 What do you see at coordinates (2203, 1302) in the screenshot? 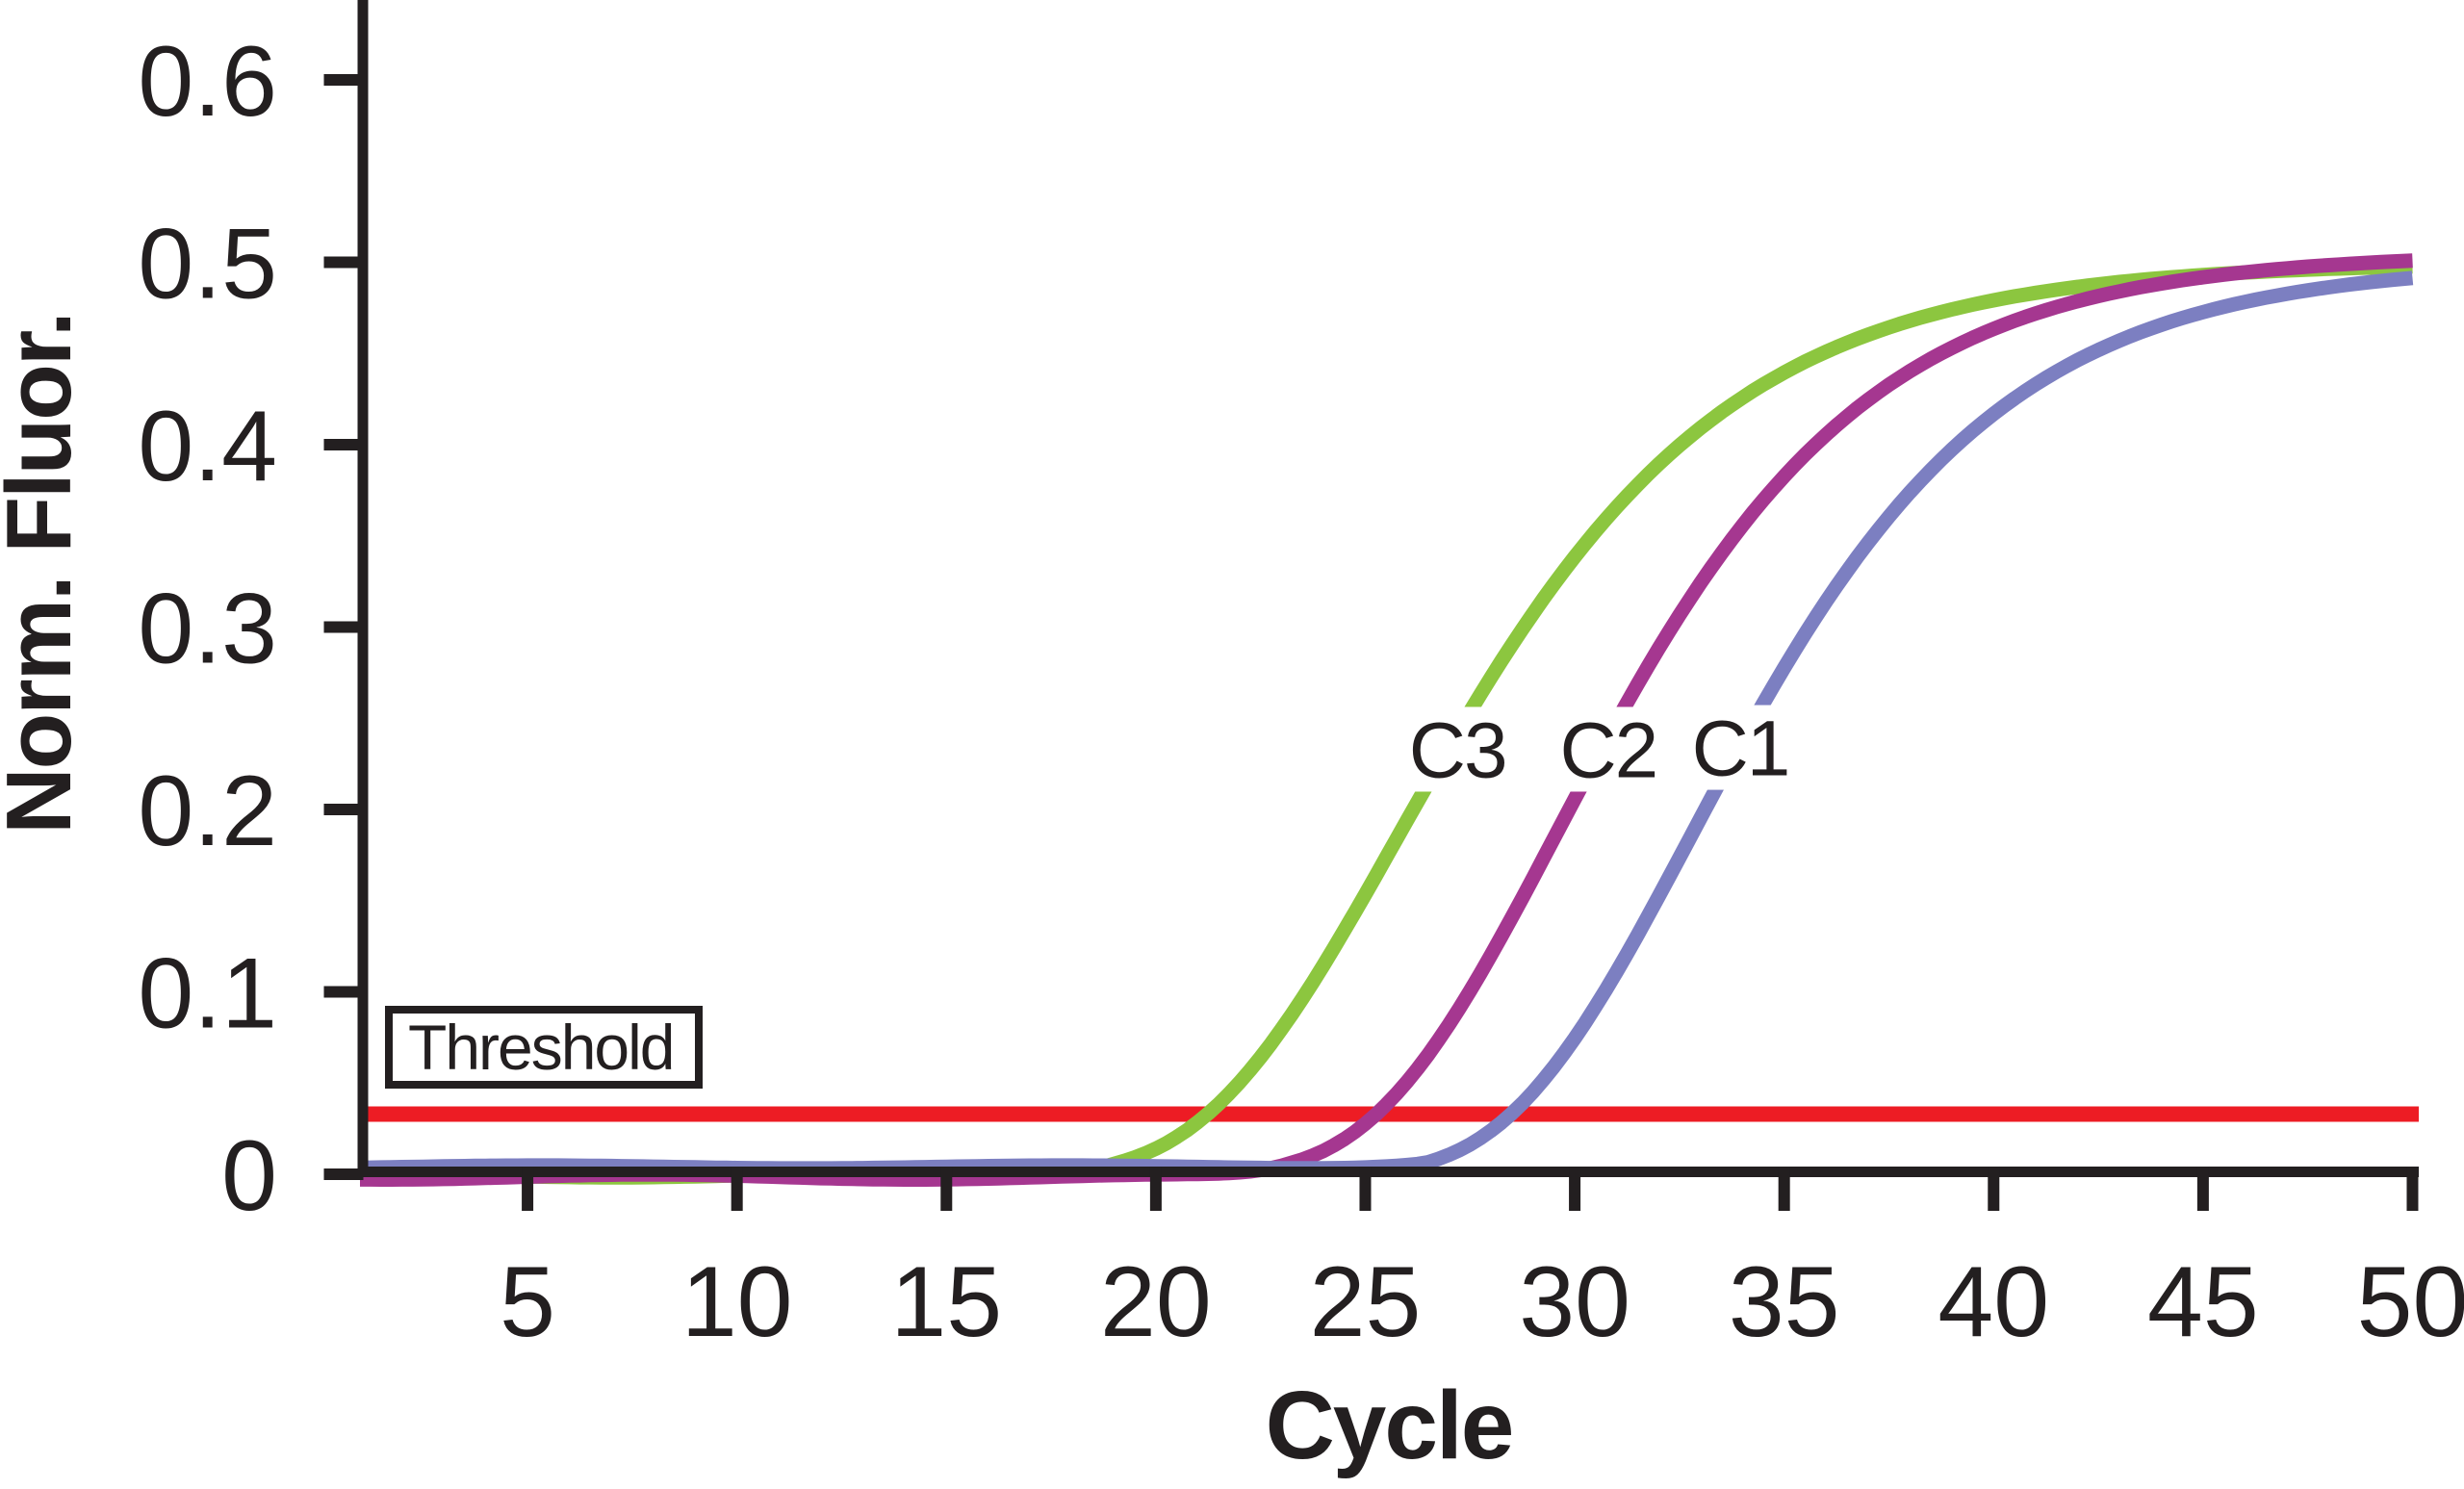
I see `x-tick-label: 45` at bounding box center [2203, 1302].